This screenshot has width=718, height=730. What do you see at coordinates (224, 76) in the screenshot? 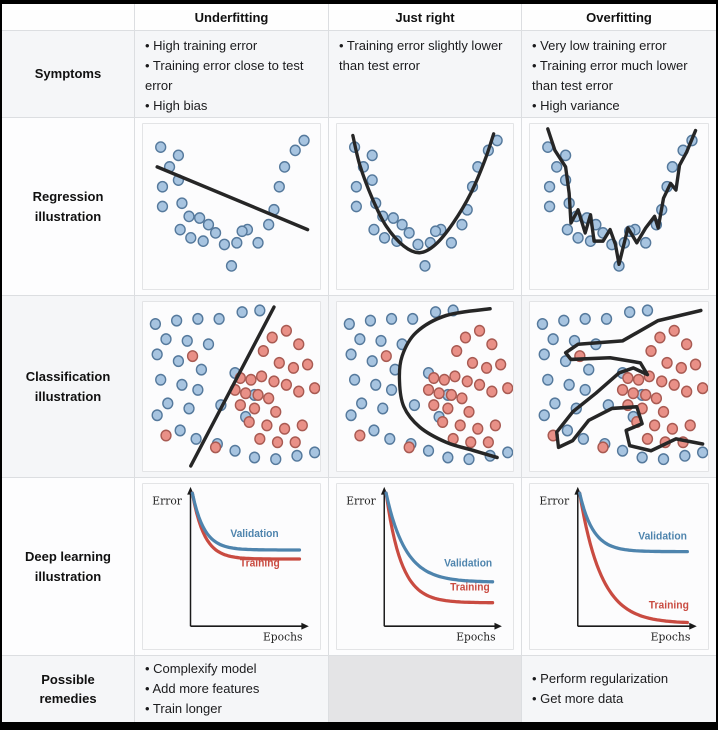
I see `bullet-item: • Training error close to test error` at bounding box center [224, 76].